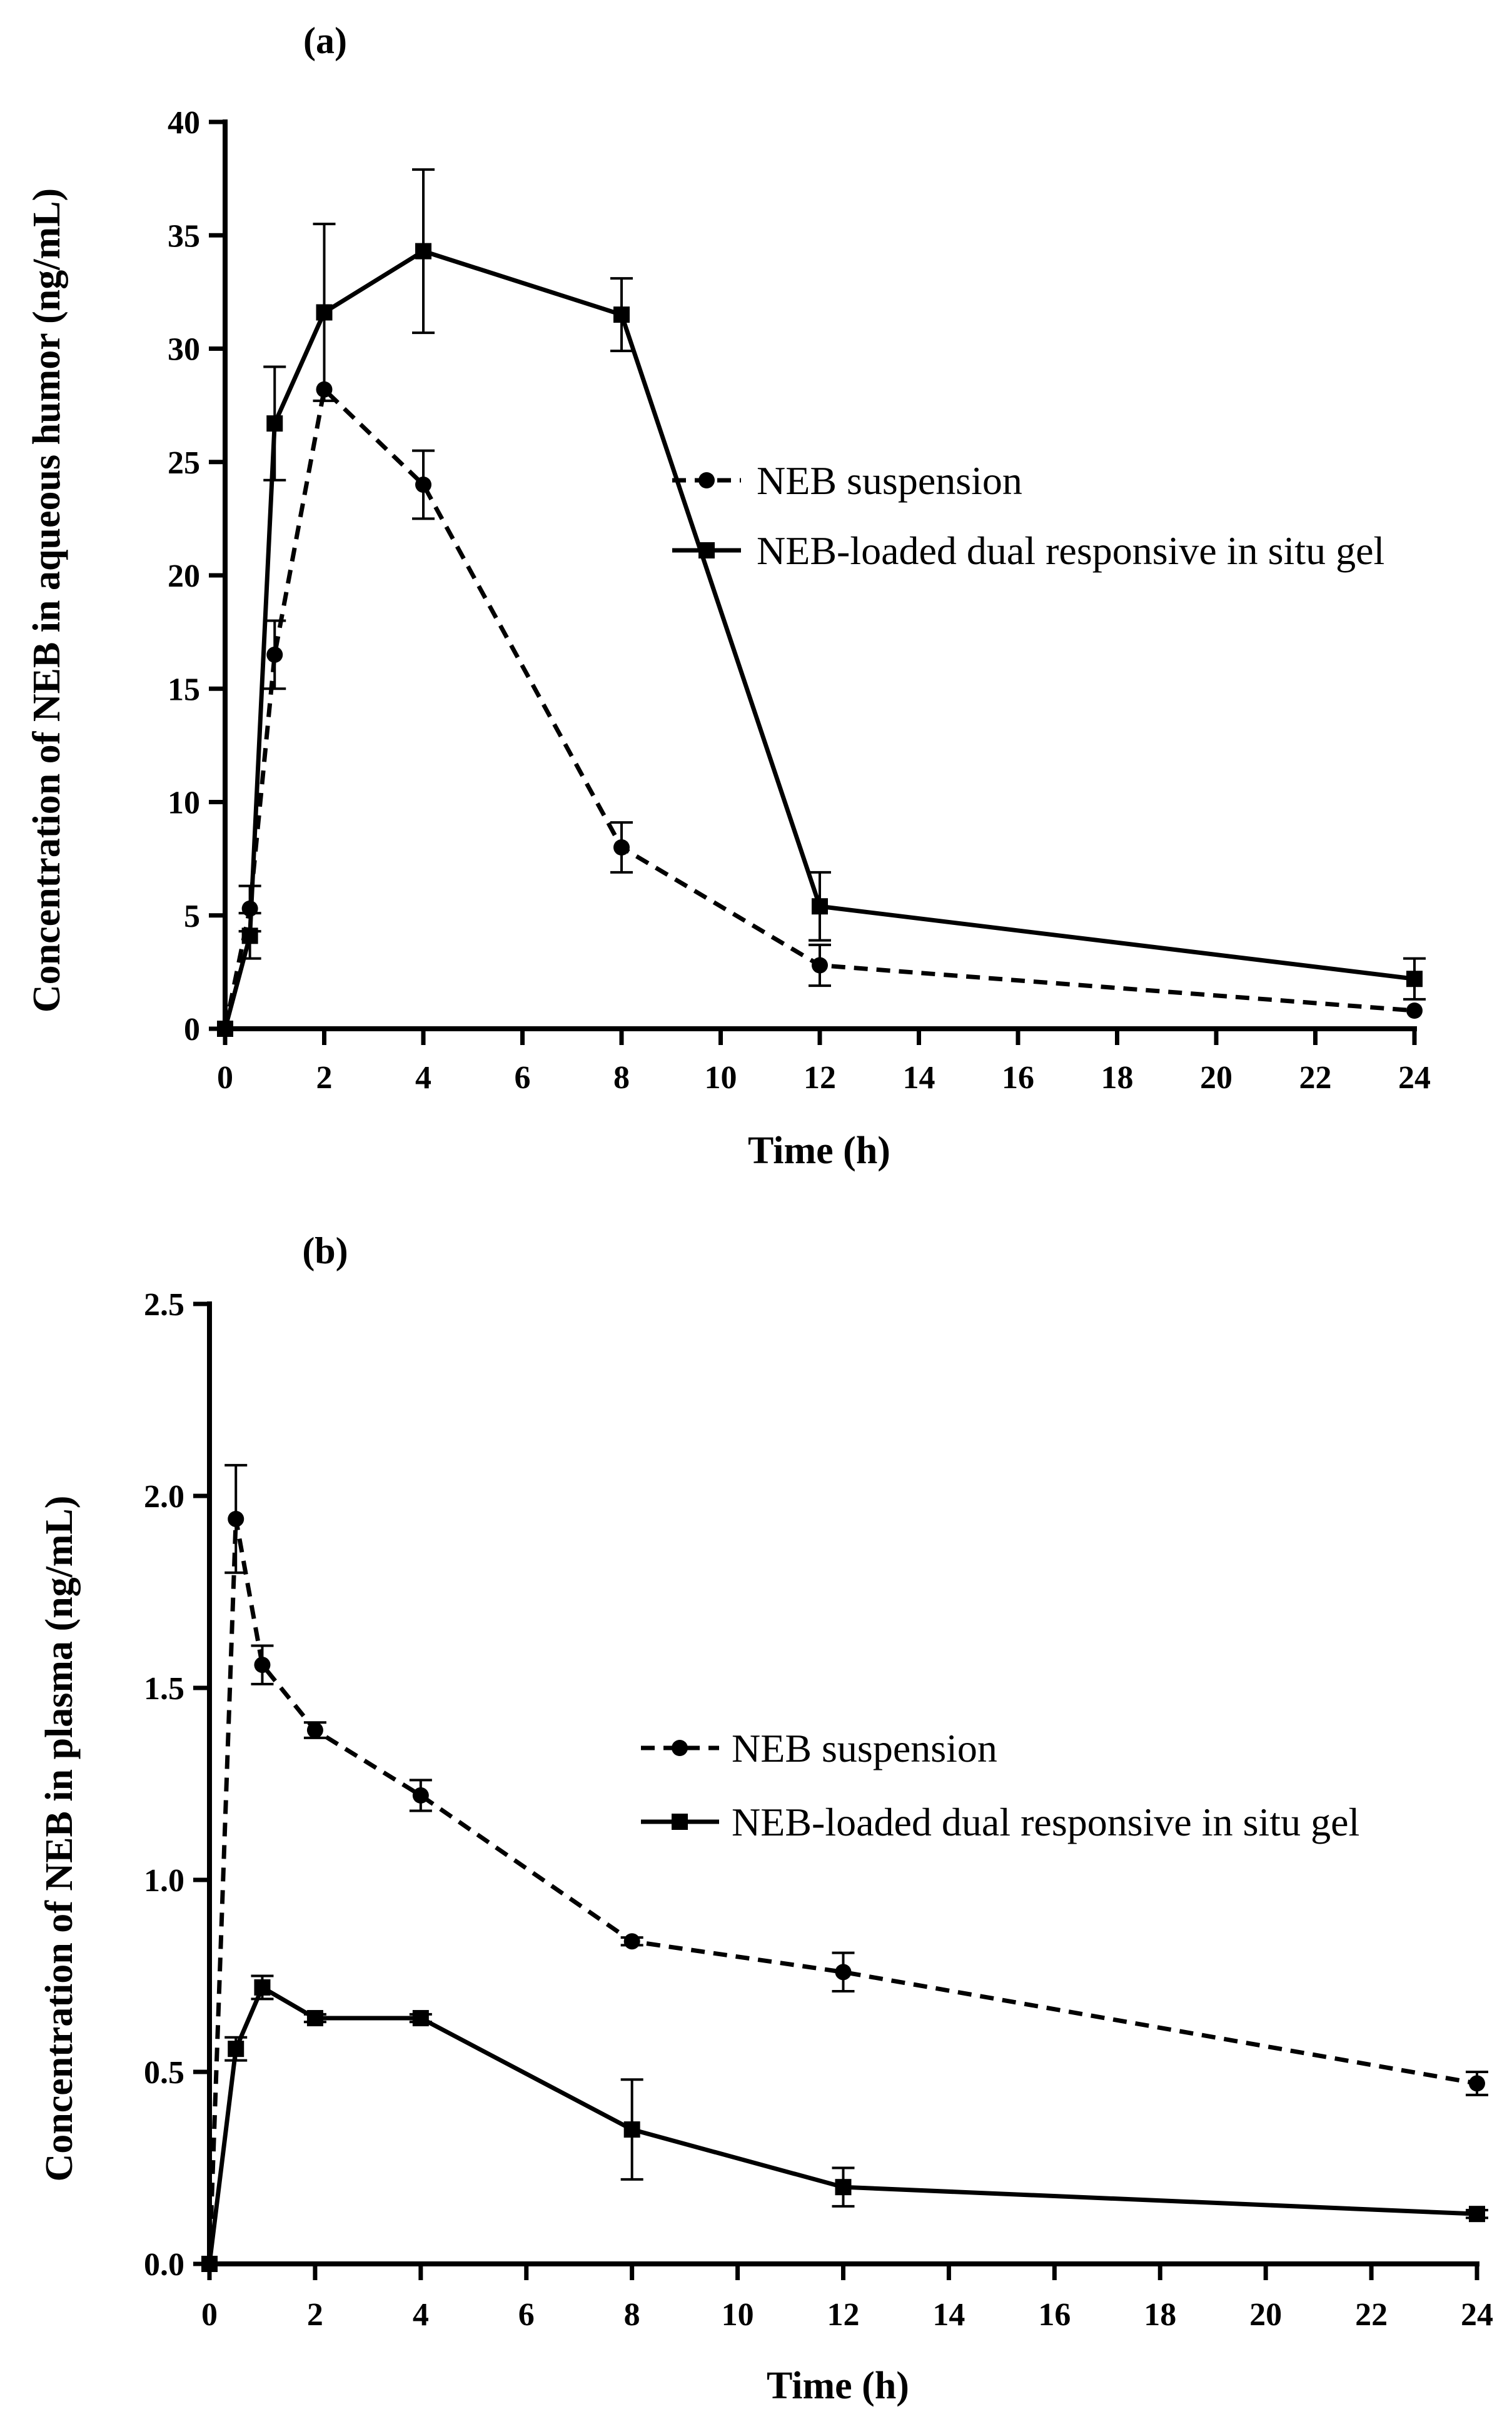  I want to click on panel-a-x-tick-label: 8, so click(622, 1078).